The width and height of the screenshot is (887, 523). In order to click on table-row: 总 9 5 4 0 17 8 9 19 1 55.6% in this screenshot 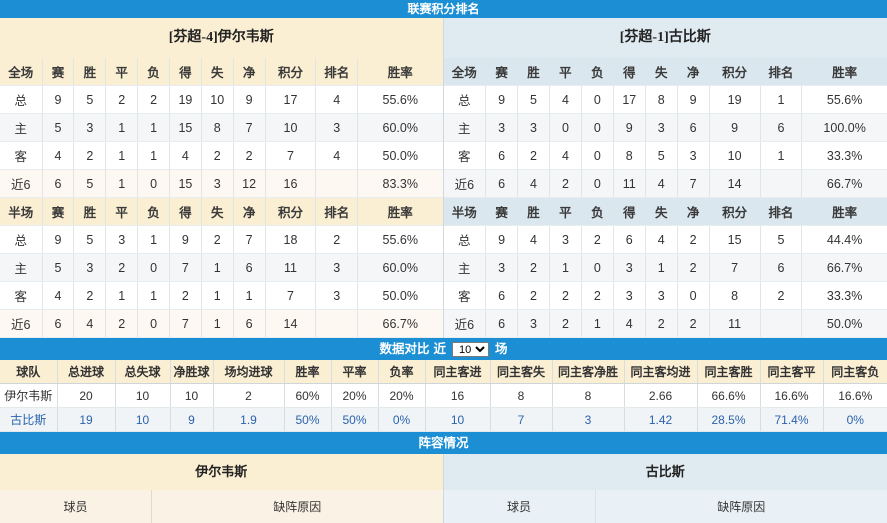, I will do `click(665, 100)`.